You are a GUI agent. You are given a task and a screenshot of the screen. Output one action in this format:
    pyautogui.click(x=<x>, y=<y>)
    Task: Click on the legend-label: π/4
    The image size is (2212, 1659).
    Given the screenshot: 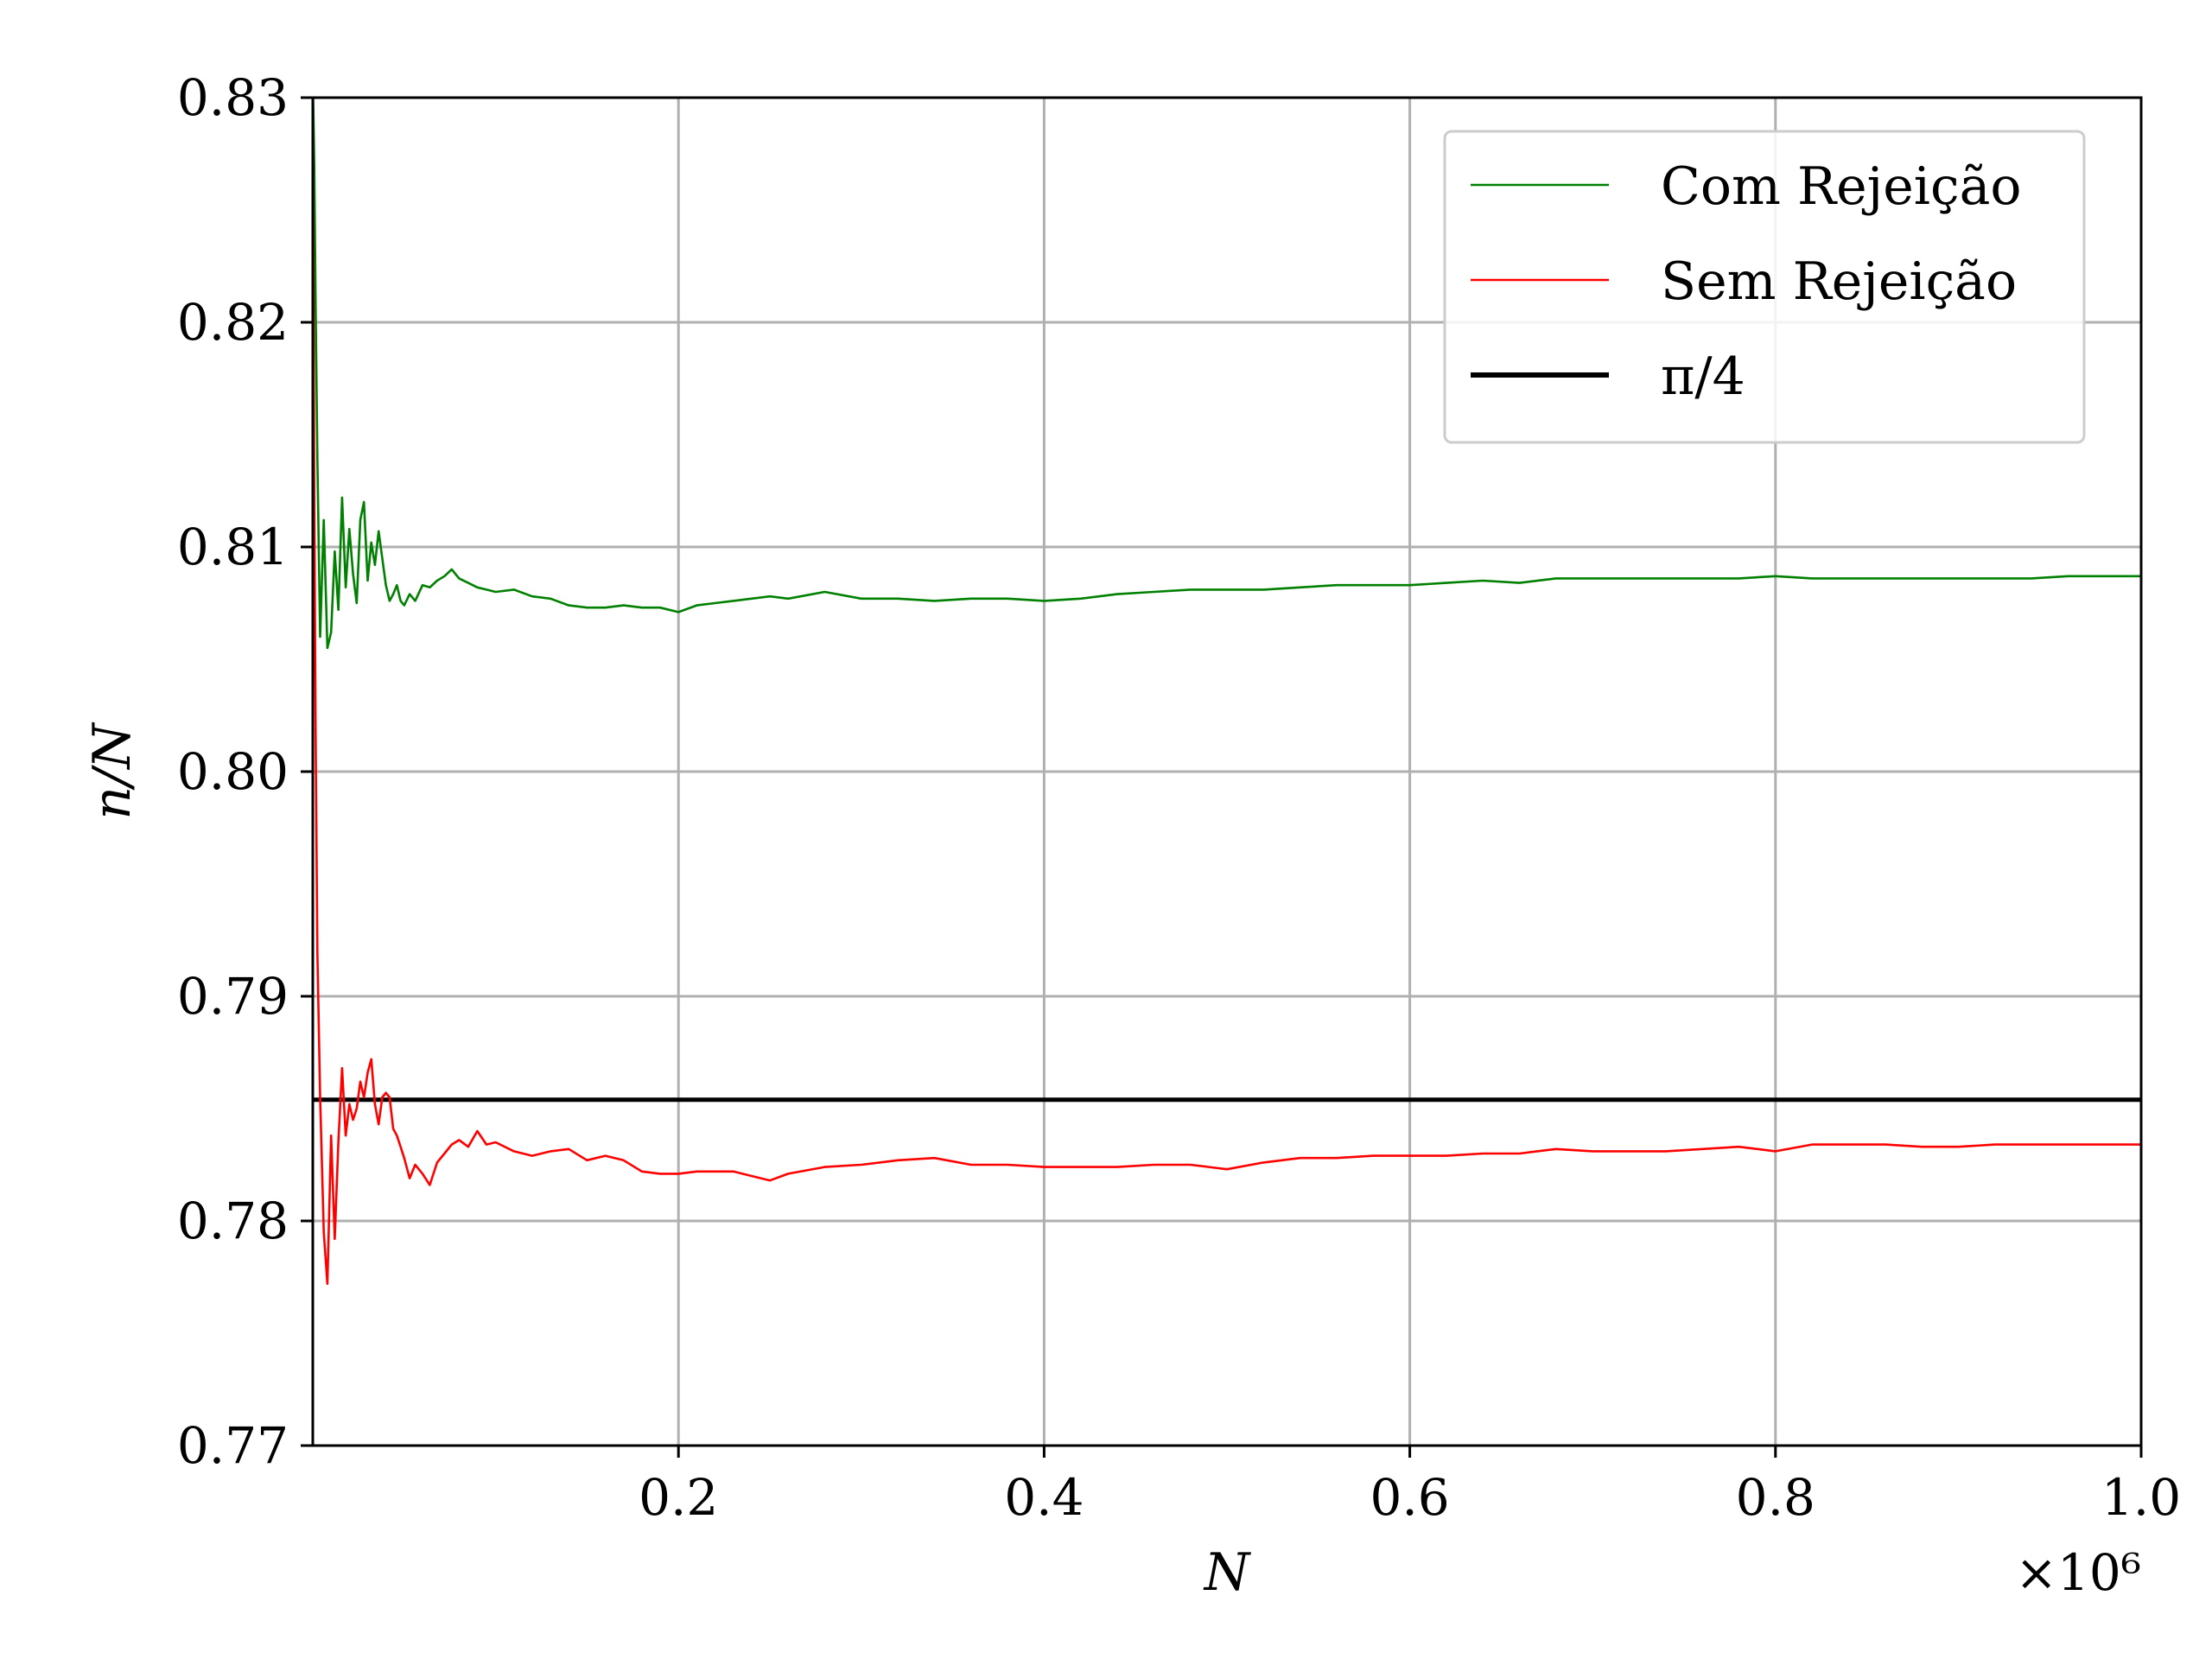 What is the action you would take?
    pyautogui.click(x=1703, y=376)
    